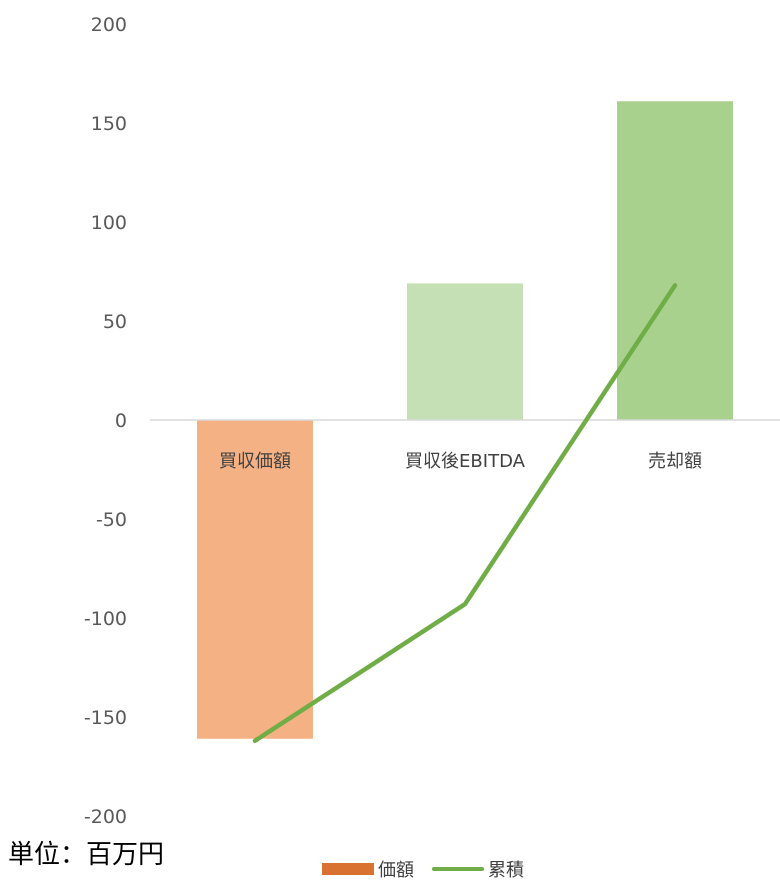 The image size is (780, 882). I want to click on legend-label-bar: 価額, so click(396, 870).